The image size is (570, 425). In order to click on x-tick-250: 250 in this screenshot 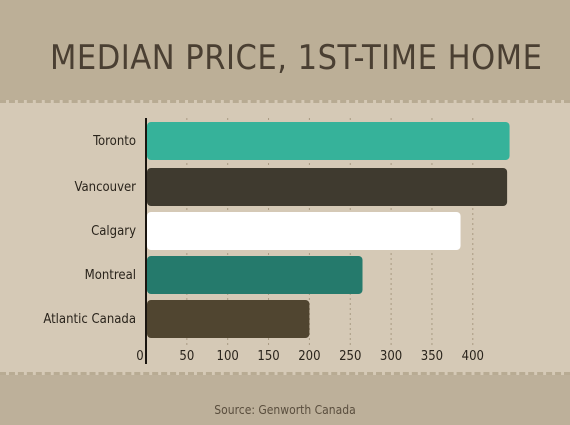, I will do `click(350, 356)`.